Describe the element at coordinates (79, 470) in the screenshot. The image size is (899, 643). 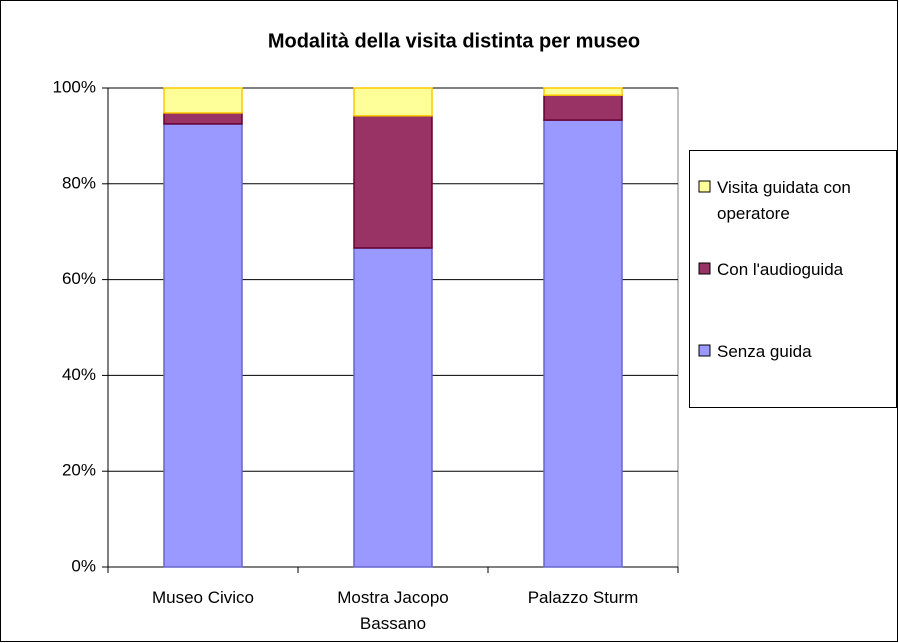
I see `y-tick-label: 20%` at that location.